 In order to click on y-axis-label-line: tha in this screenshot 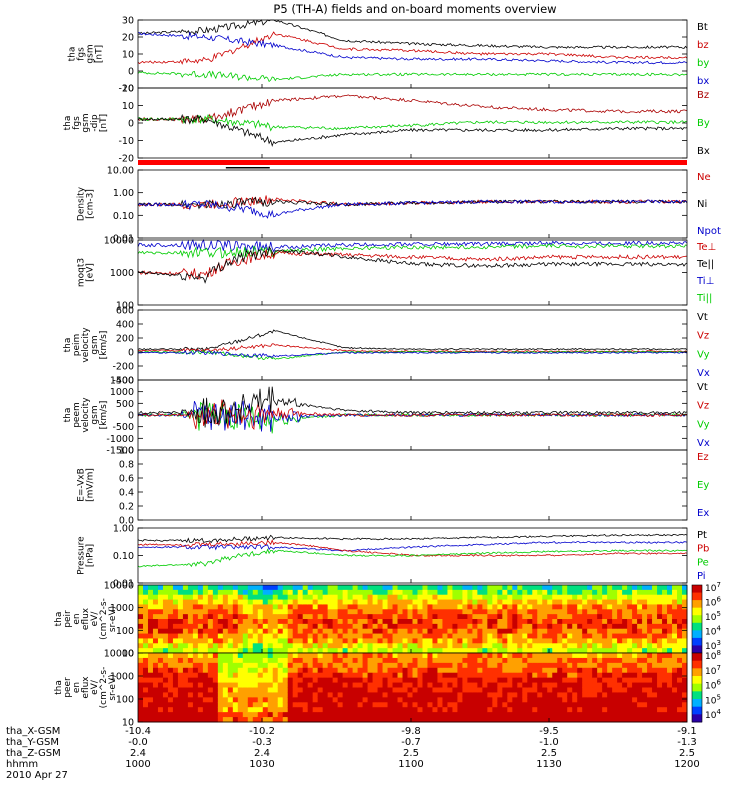, I will do `click(68, 345)`.